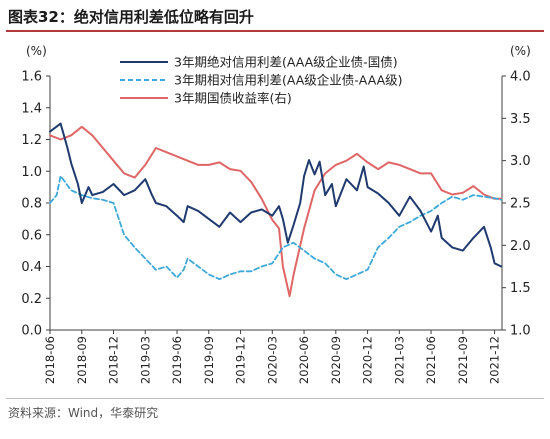  Describe the element at coordinates (50, 360) in the screenshot. I see `x-tick-label: 2018-06` at that location.